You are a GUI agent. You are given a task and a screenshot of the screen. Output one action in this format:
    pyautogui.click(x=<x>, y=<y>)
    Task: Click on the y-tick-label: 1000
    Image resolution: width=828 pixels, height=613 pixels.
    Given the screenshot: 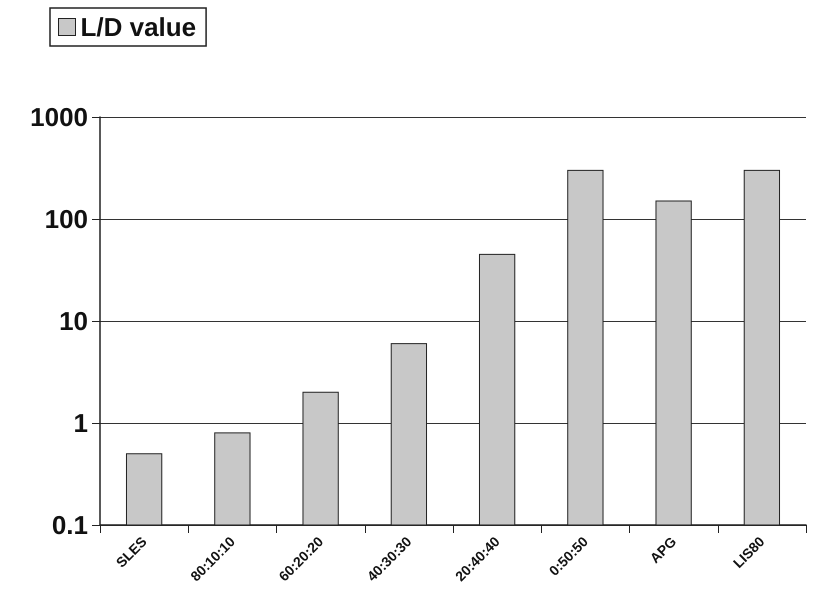 What is the action you would take?
    pyautogui.click(x=59, y=117)
    